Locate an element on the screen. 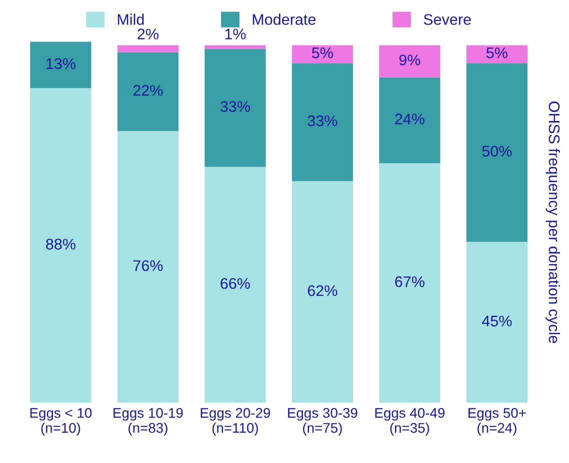 Image resolution: width=569 pixels, height=463 pixels. data-label: 45% is located at coordinates (497, 321).